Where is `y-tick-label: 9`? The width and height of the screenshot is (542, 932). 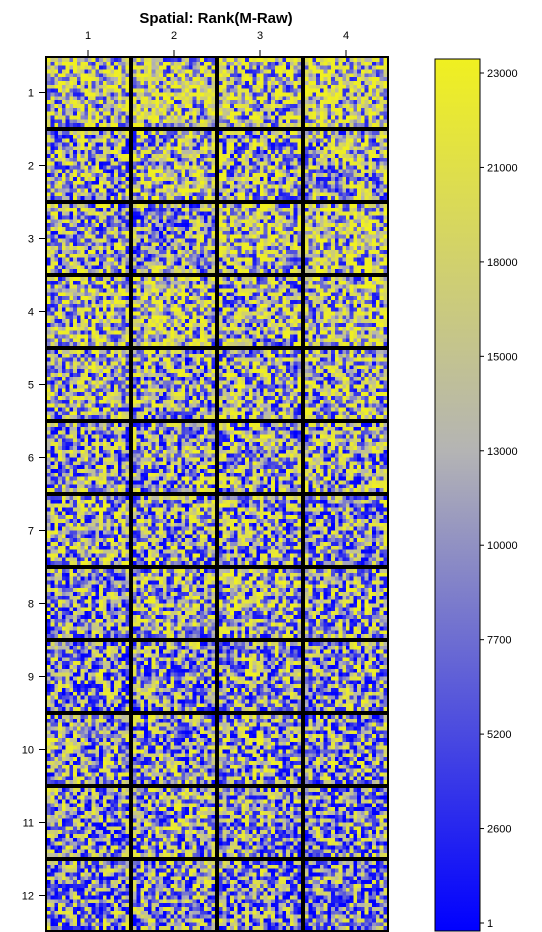
y-tick-label: 9 is located at coordinates (31, 678).